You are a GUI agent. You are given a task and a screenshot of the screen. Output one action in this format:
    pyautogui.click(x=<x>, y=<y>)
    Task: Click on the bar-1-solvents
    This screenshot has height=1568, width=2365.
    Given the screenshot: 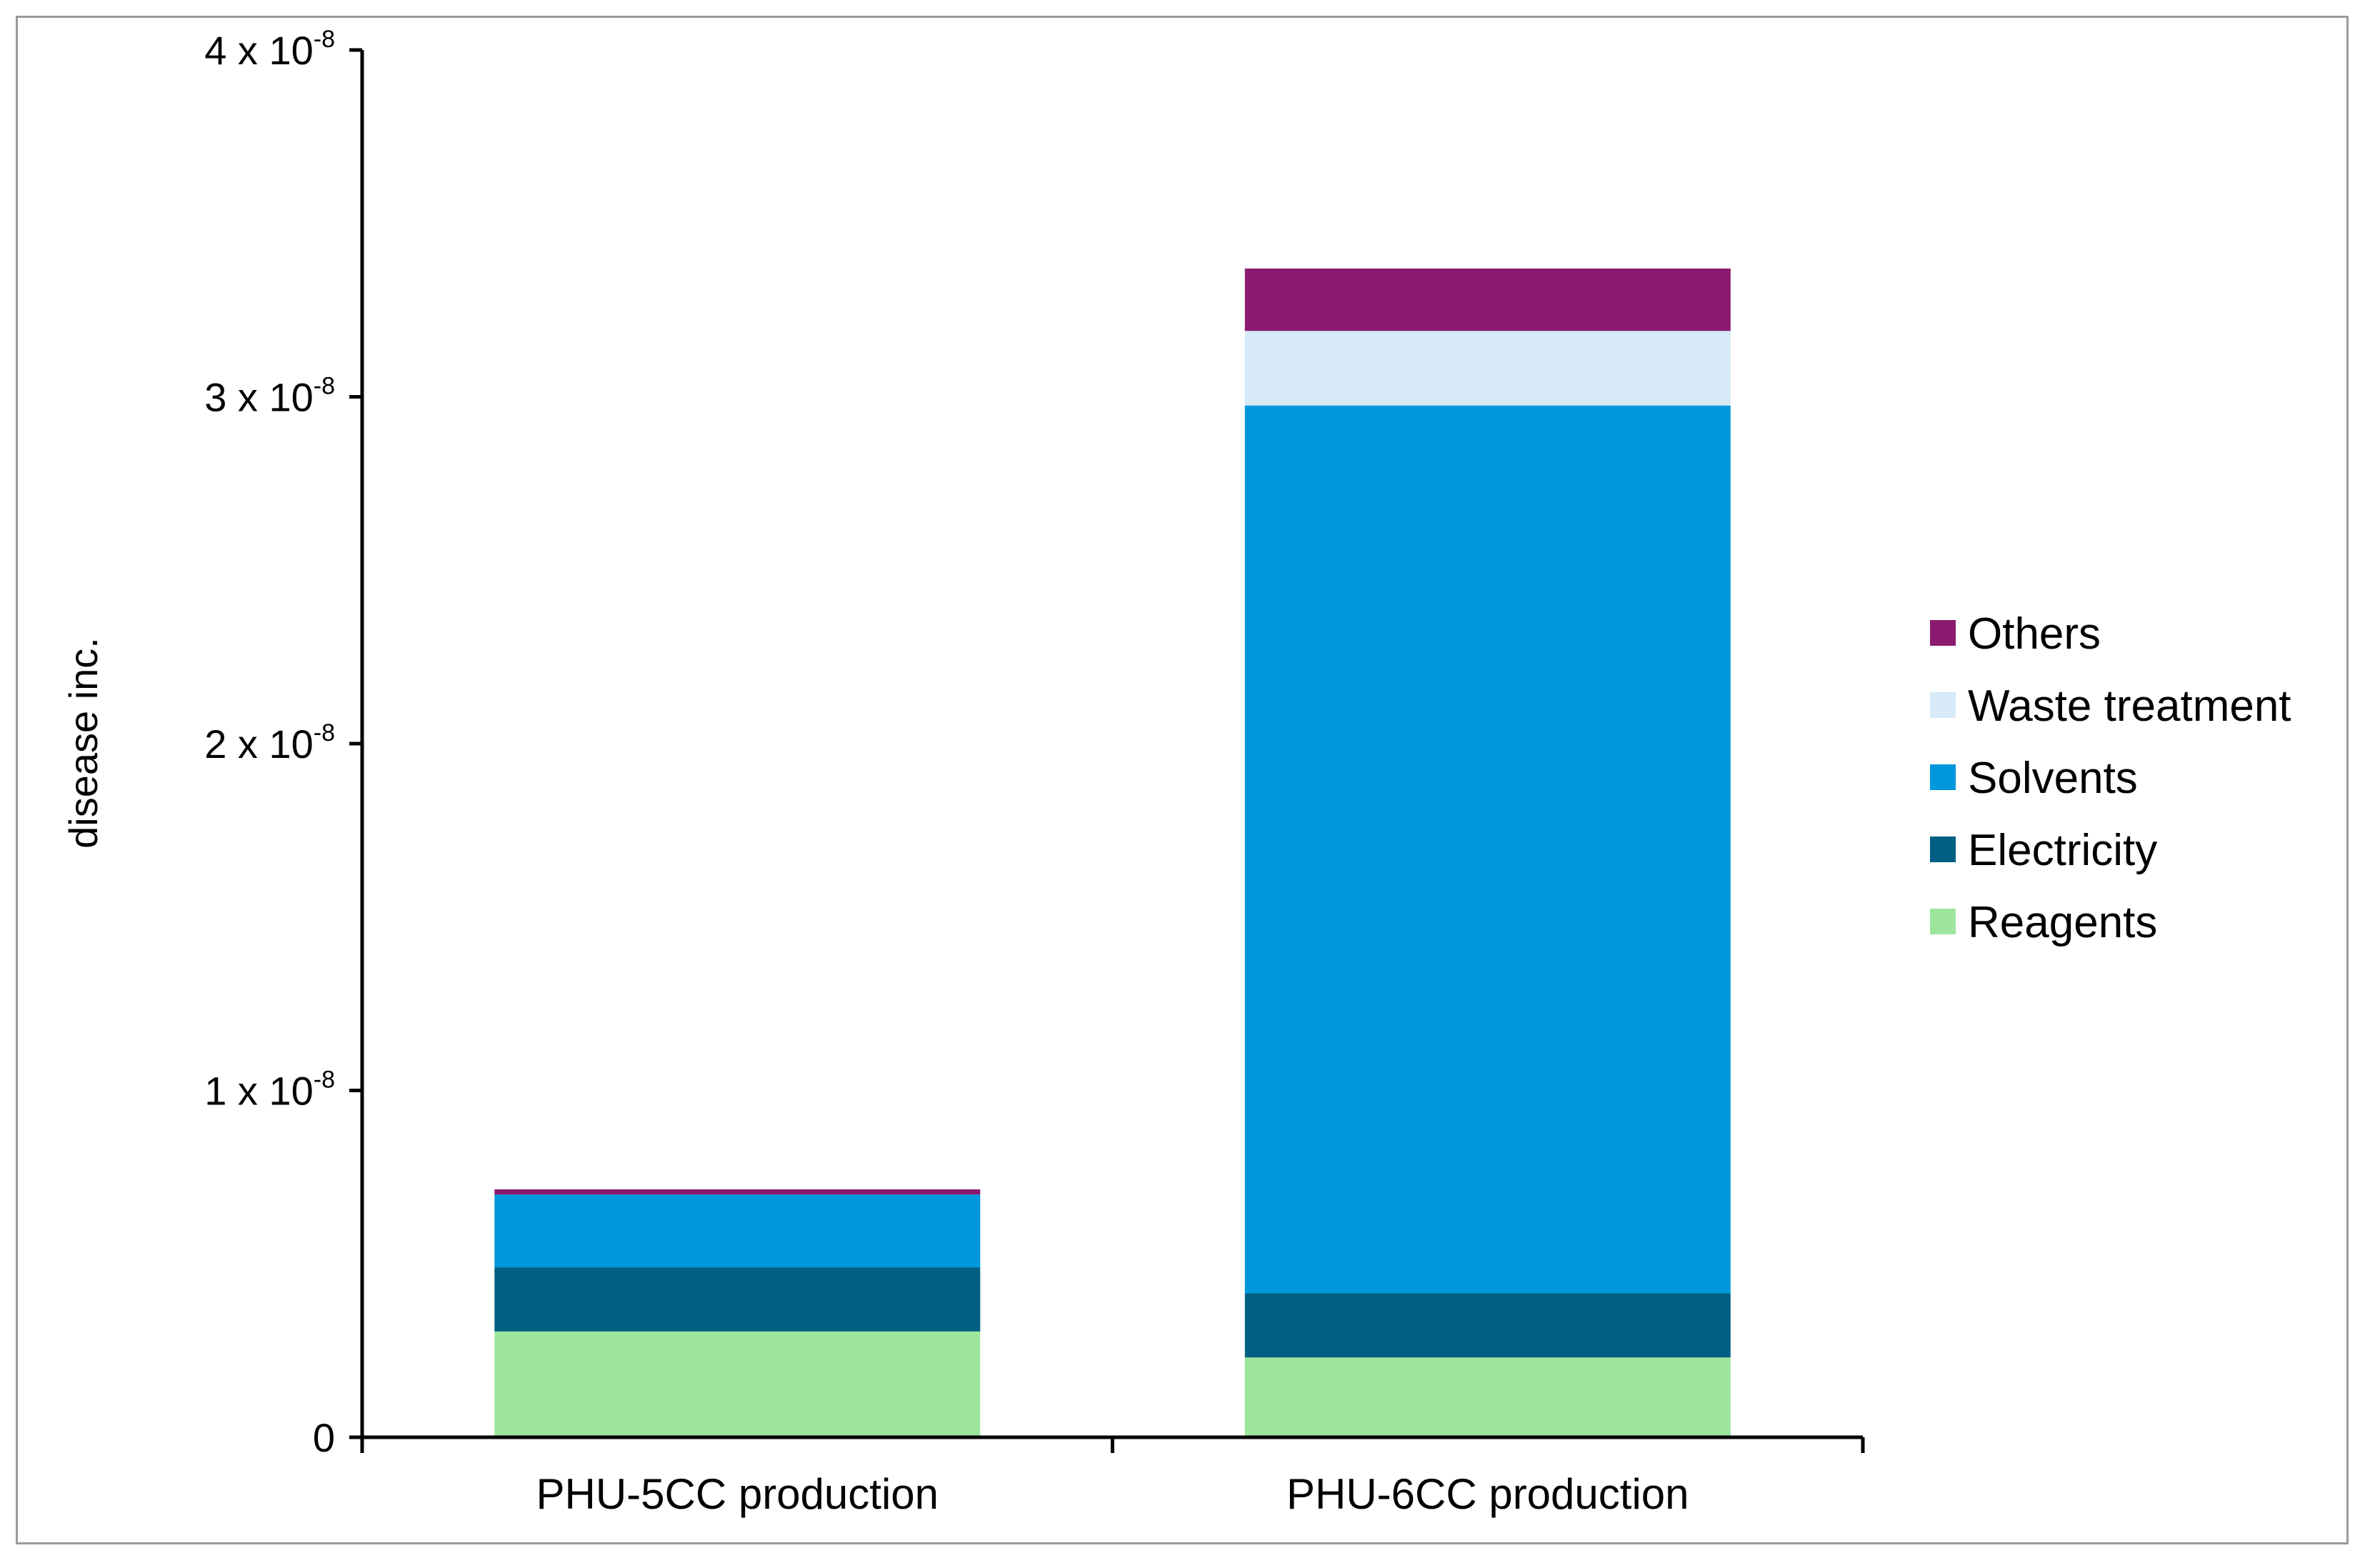 What is the action you would take?
    pyautogui.click(x=737, y=1231)
    